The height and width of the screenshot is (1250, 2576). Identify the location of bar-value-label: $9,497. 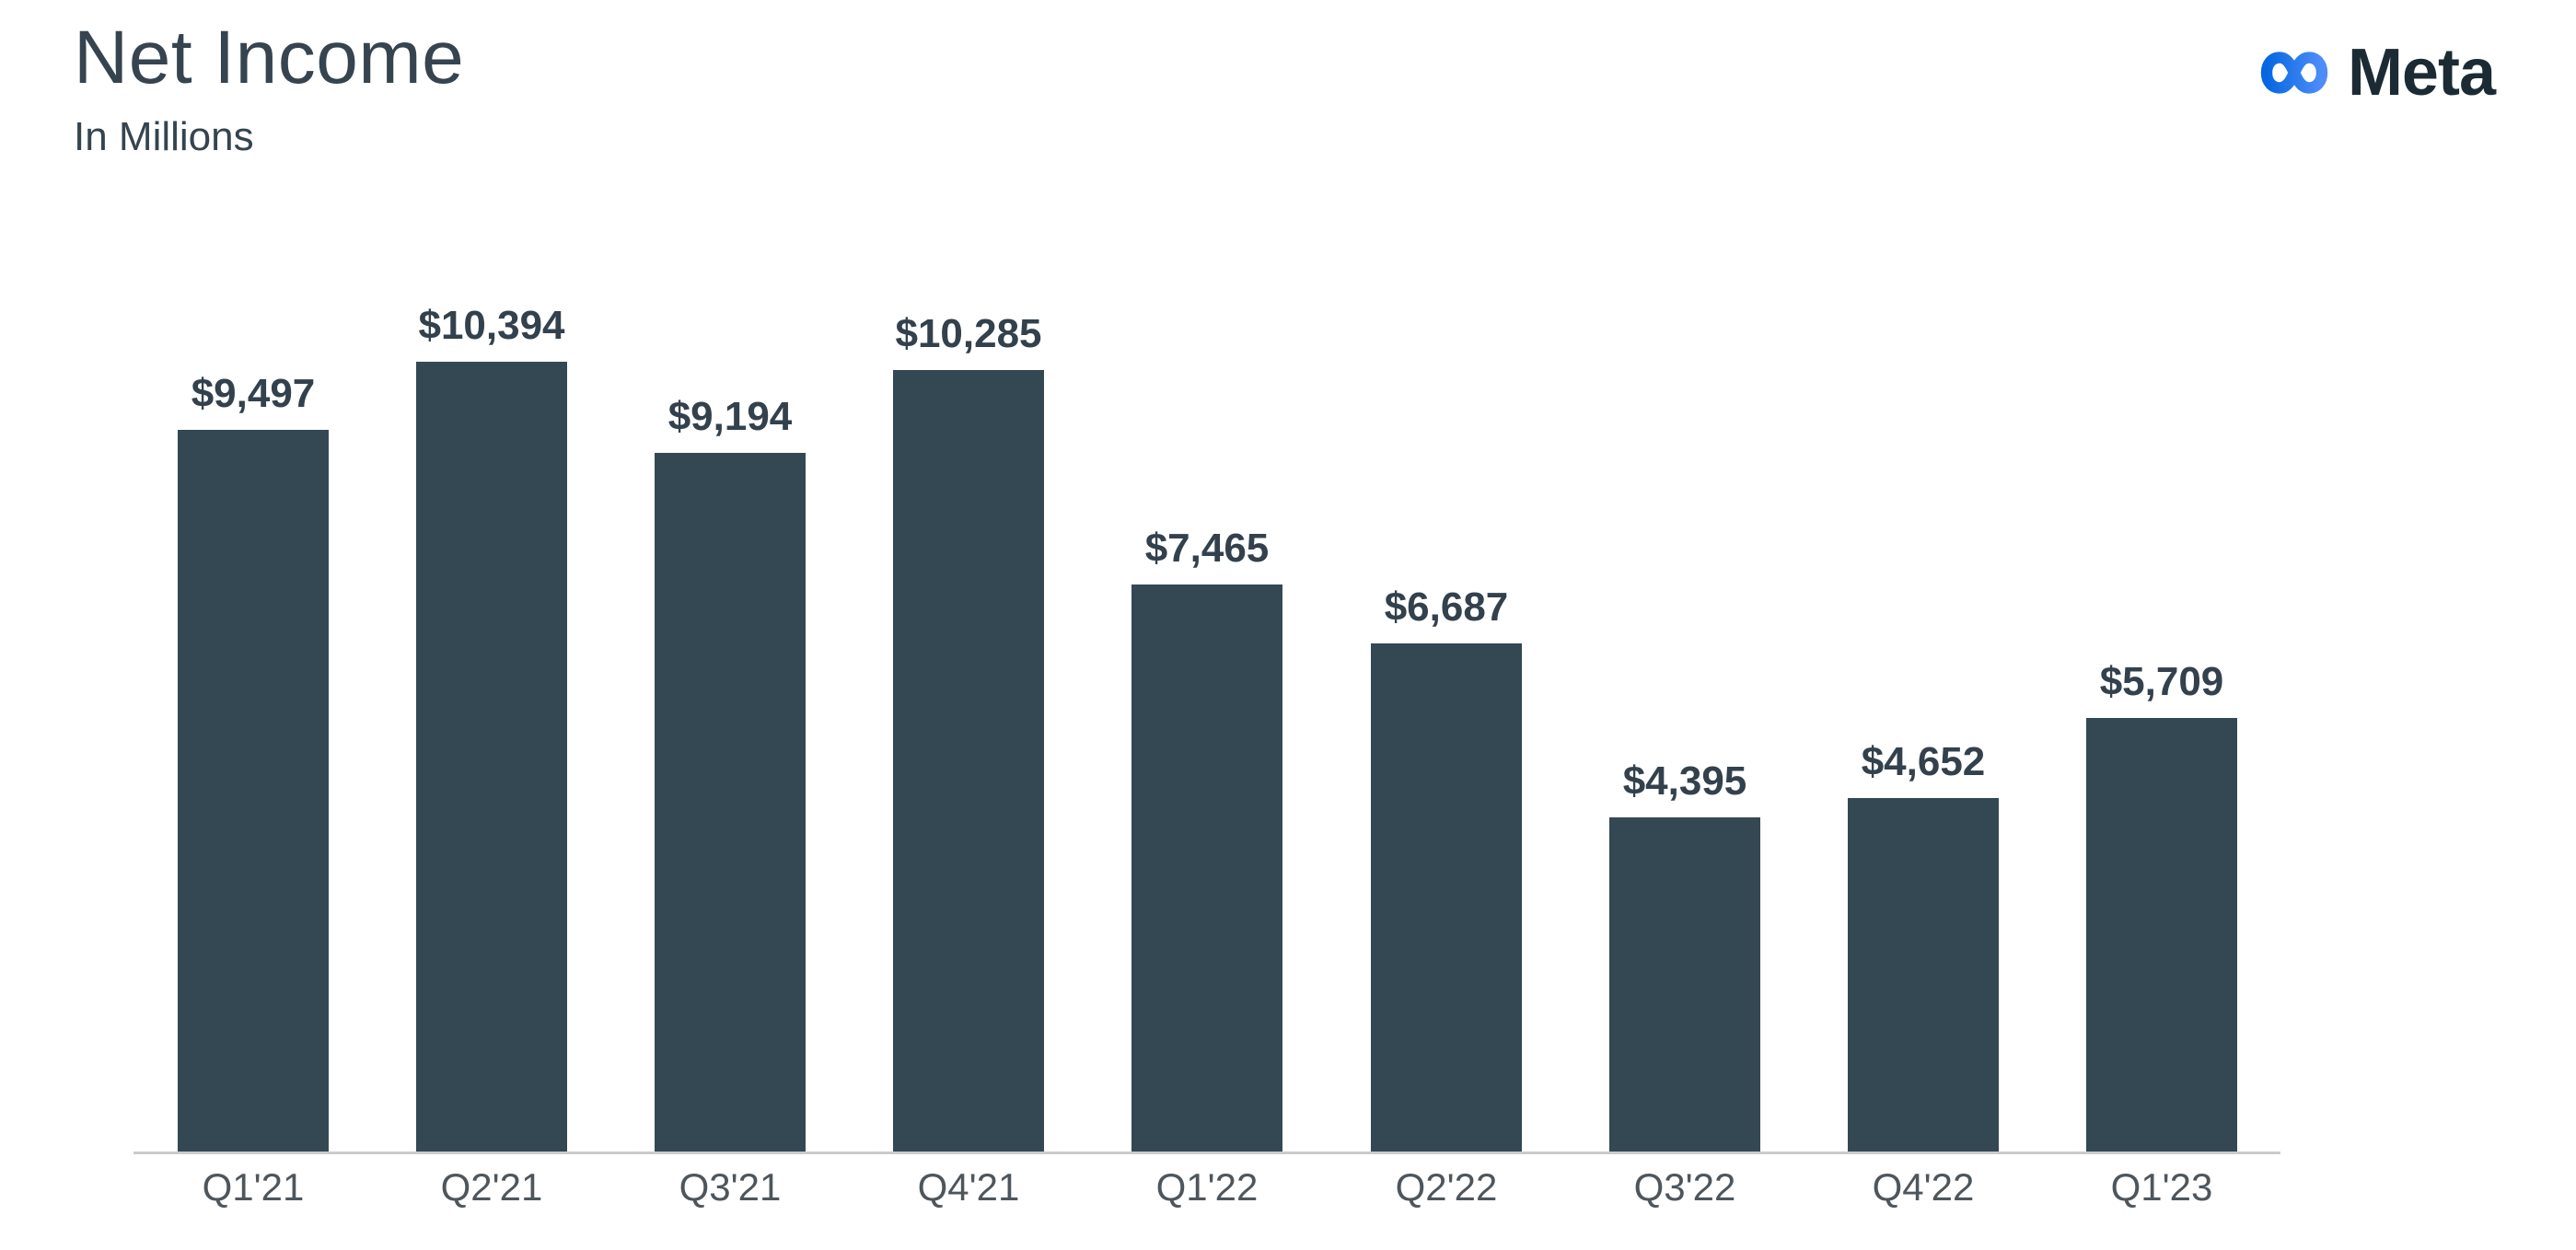
(253, 393).